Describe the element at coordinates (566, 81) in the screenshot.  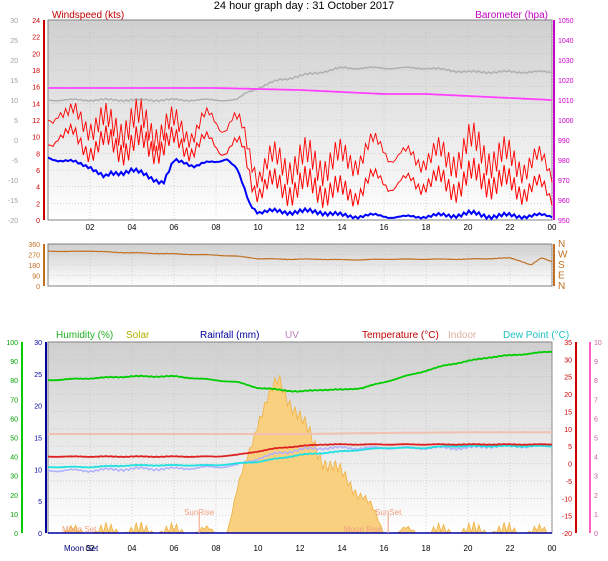
I see `barometer-tick-label: 1020` at that location.